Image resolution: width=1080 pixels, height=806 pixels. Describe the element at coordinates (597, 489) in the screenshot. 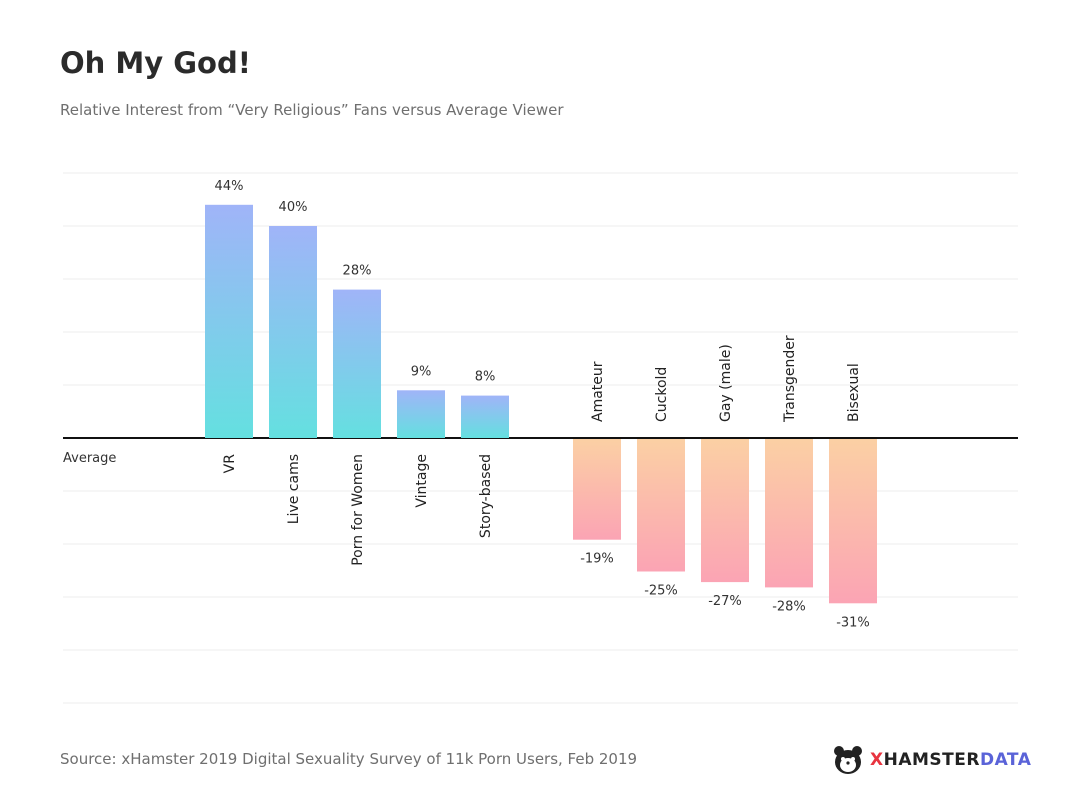

I see `bar-amateur` at that location.